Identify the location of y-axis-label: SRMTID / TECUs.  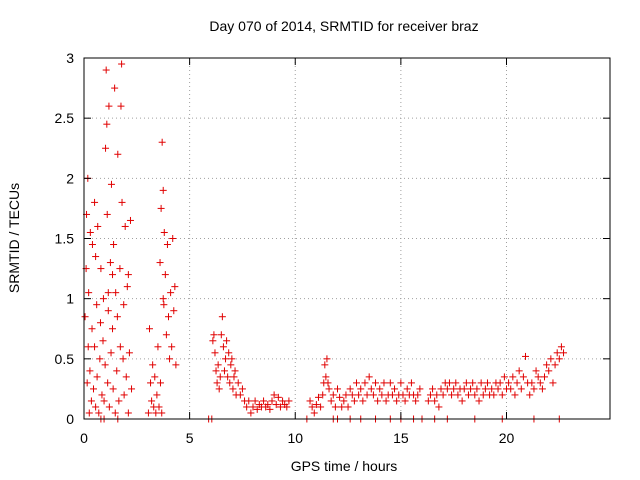
(14, 238).